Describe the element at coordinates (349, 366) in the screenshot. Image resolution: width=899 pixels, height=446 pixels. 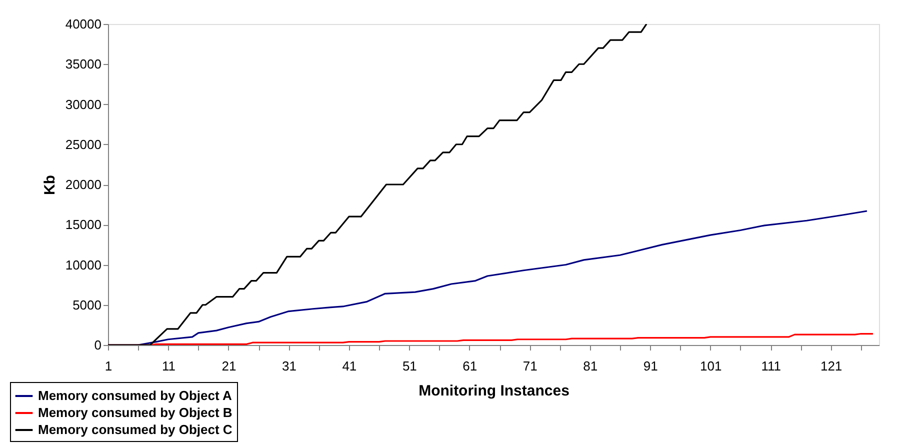
I see `x-tick-label: 41` at that location.